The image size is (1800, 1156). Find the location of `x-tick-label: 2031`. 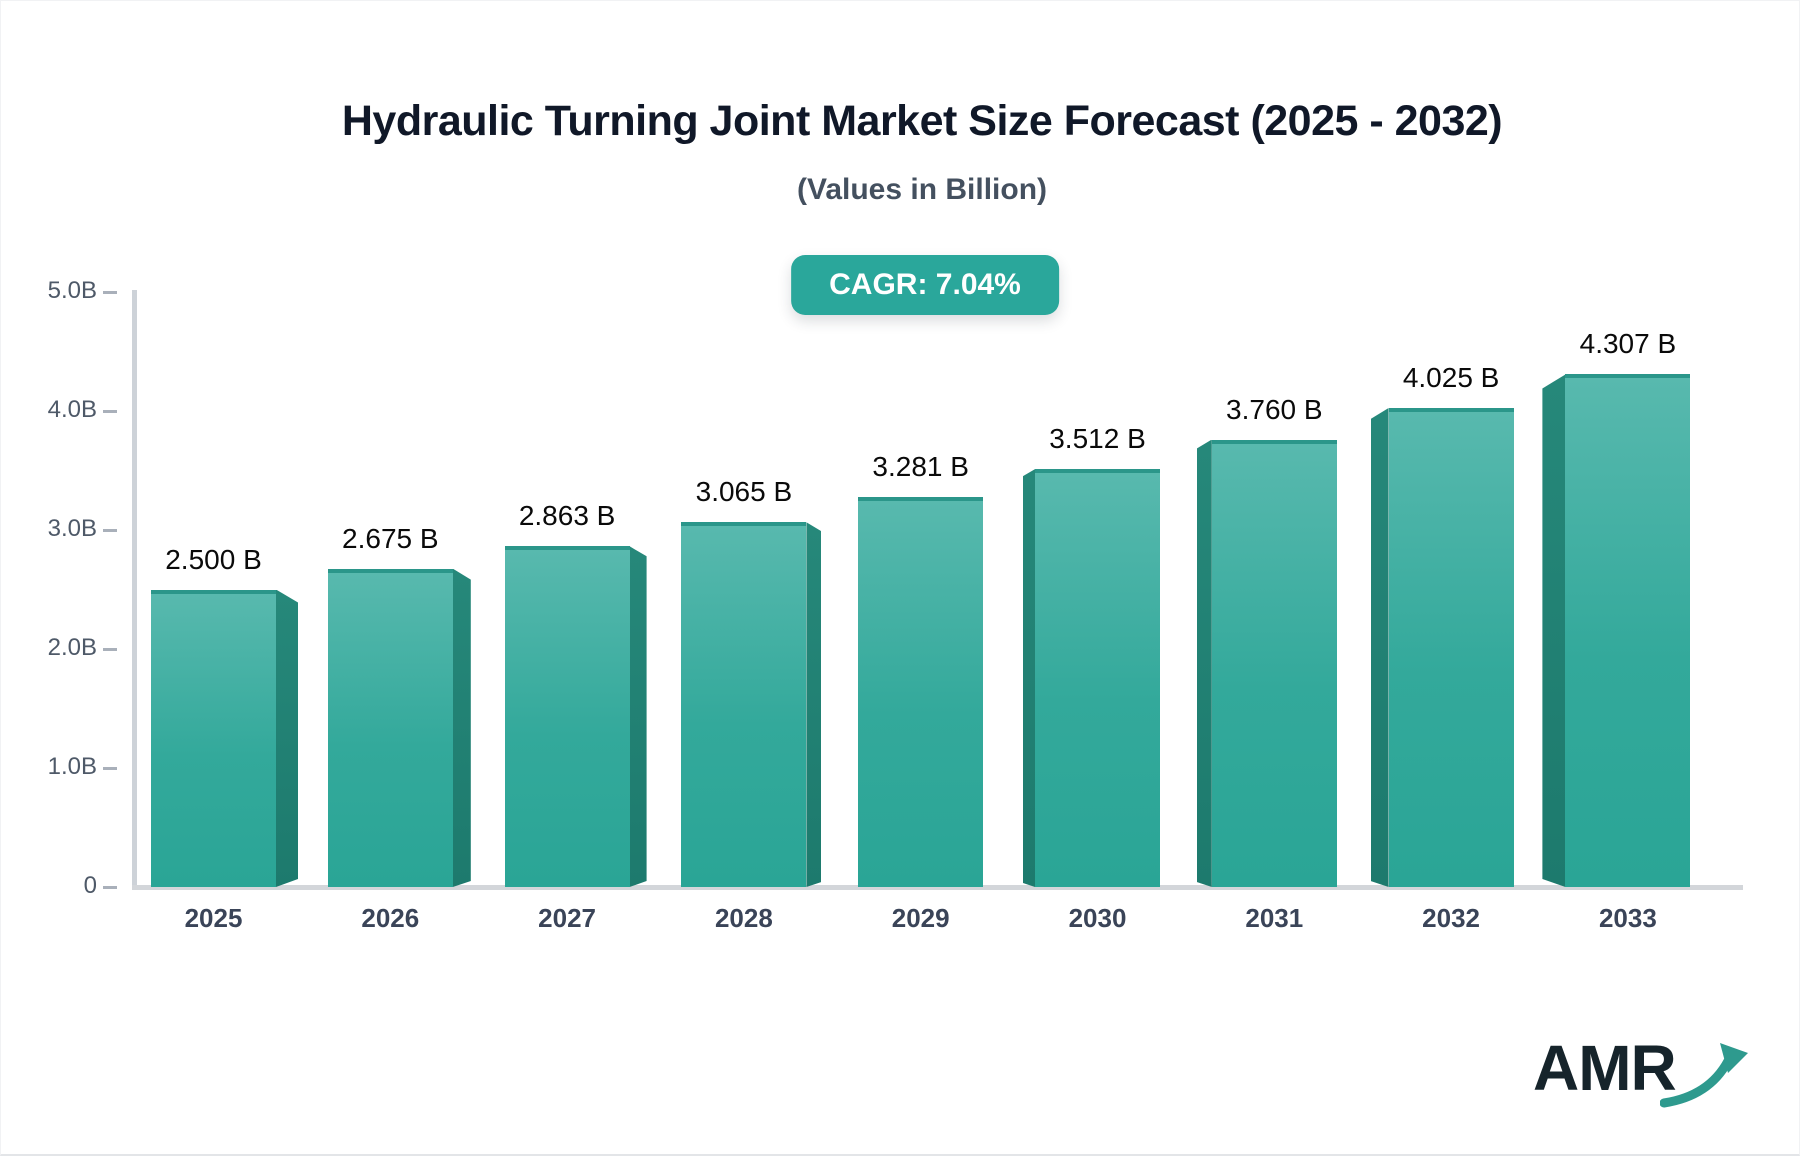

x-tick-label: 2031 is located at coordinates (1274, 918).